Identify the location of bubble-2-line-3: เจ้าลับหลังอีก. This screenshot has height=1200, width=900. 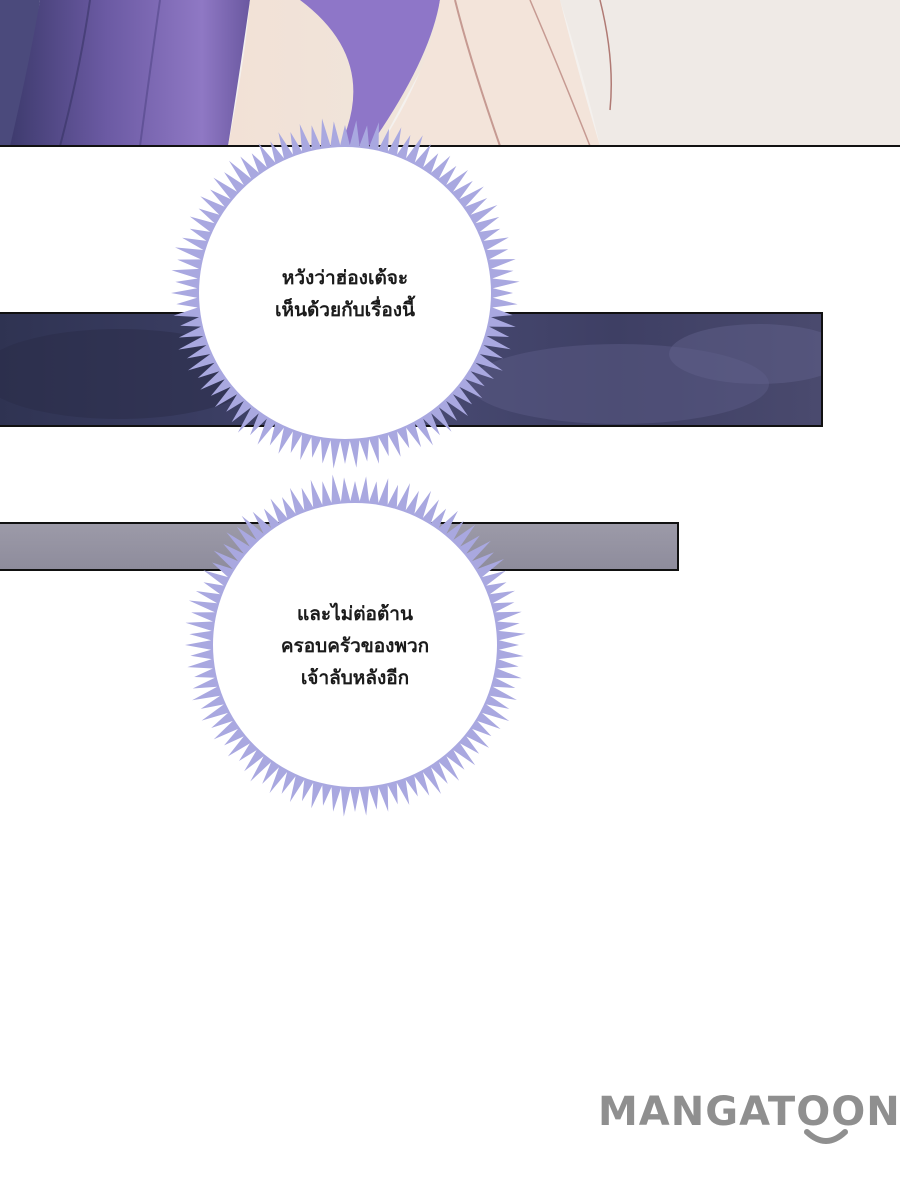
(355, 678).